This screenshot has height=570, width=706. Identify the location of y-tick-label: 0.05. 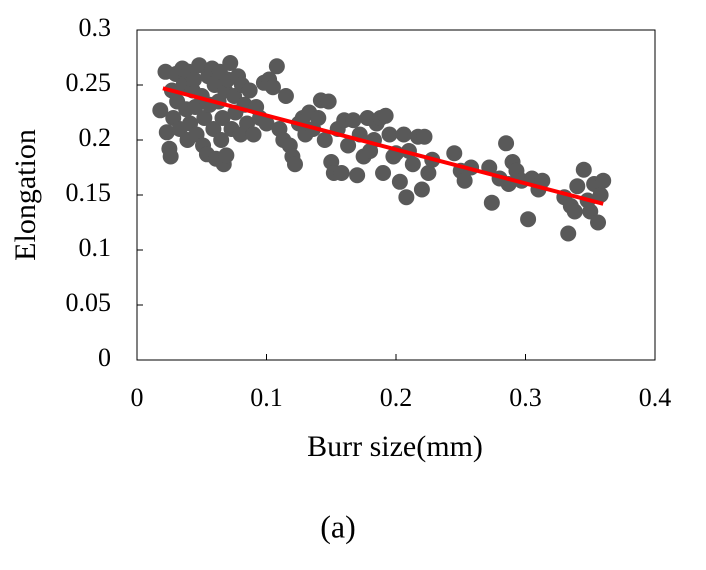
(89, 302).